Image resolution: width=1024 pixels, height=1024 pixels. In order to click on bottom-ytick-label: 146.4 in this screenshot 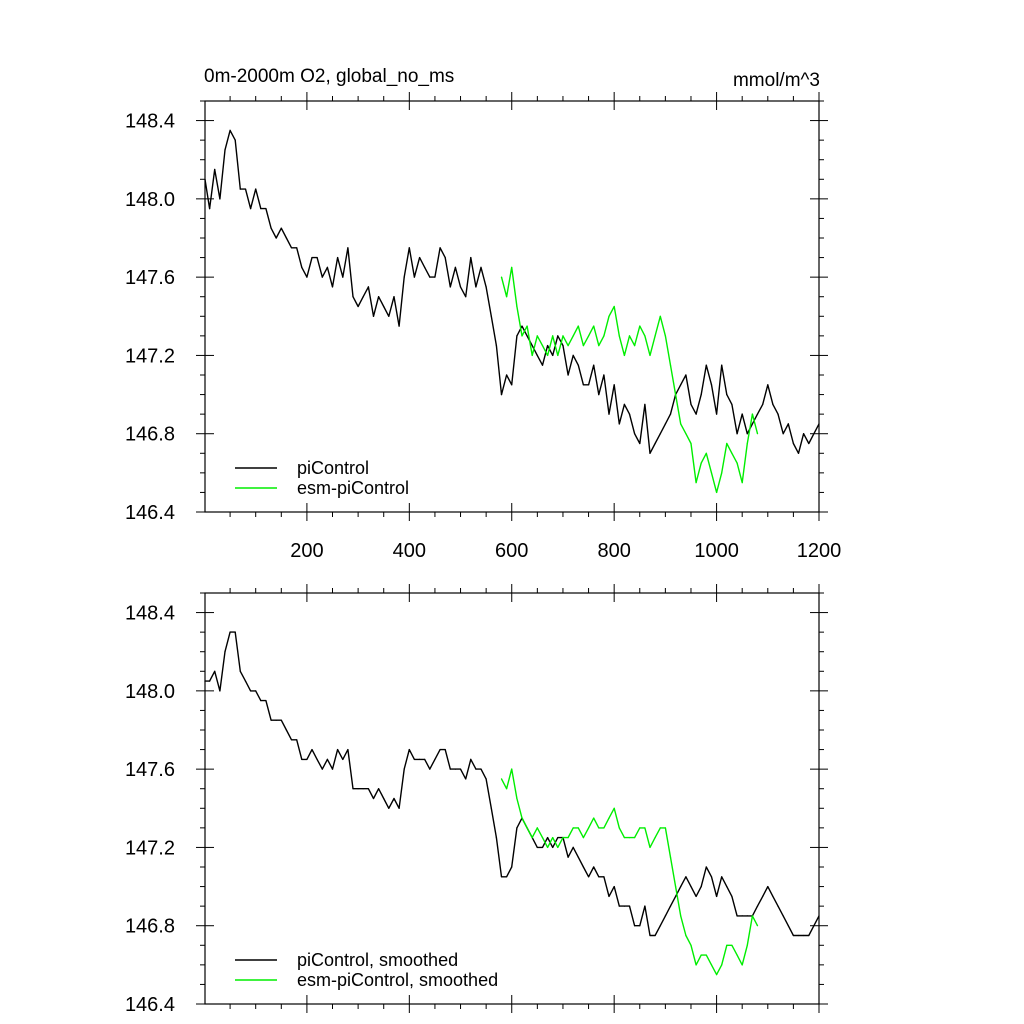, I will do `click(150, 1005)`.